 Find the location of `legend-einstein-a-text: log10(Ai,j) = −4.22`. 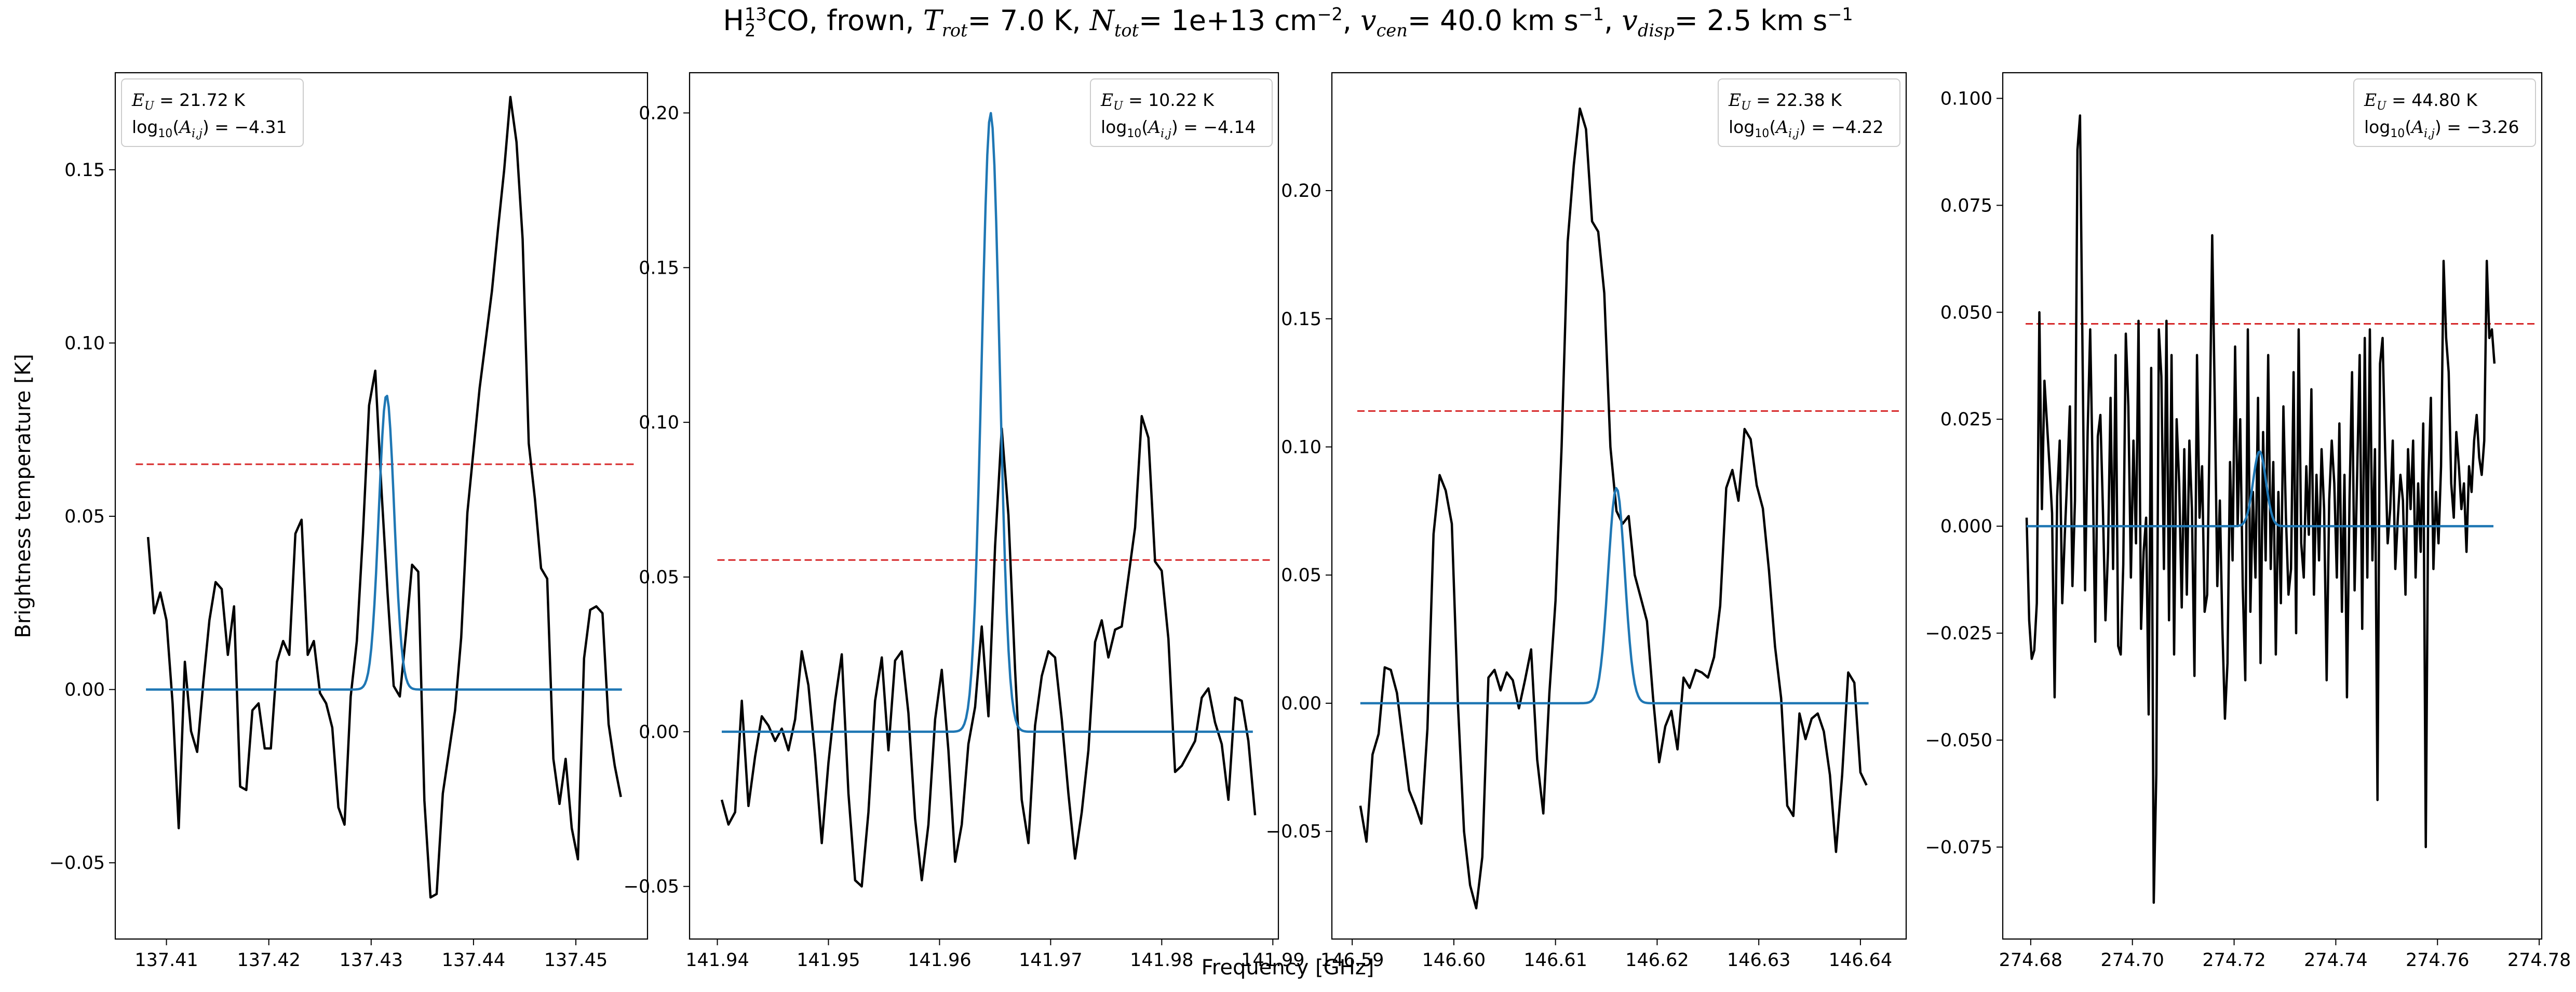

legend-einstein-a-text: log10(Ai,j) = −4.22 is located at coordinates (1806, 128).